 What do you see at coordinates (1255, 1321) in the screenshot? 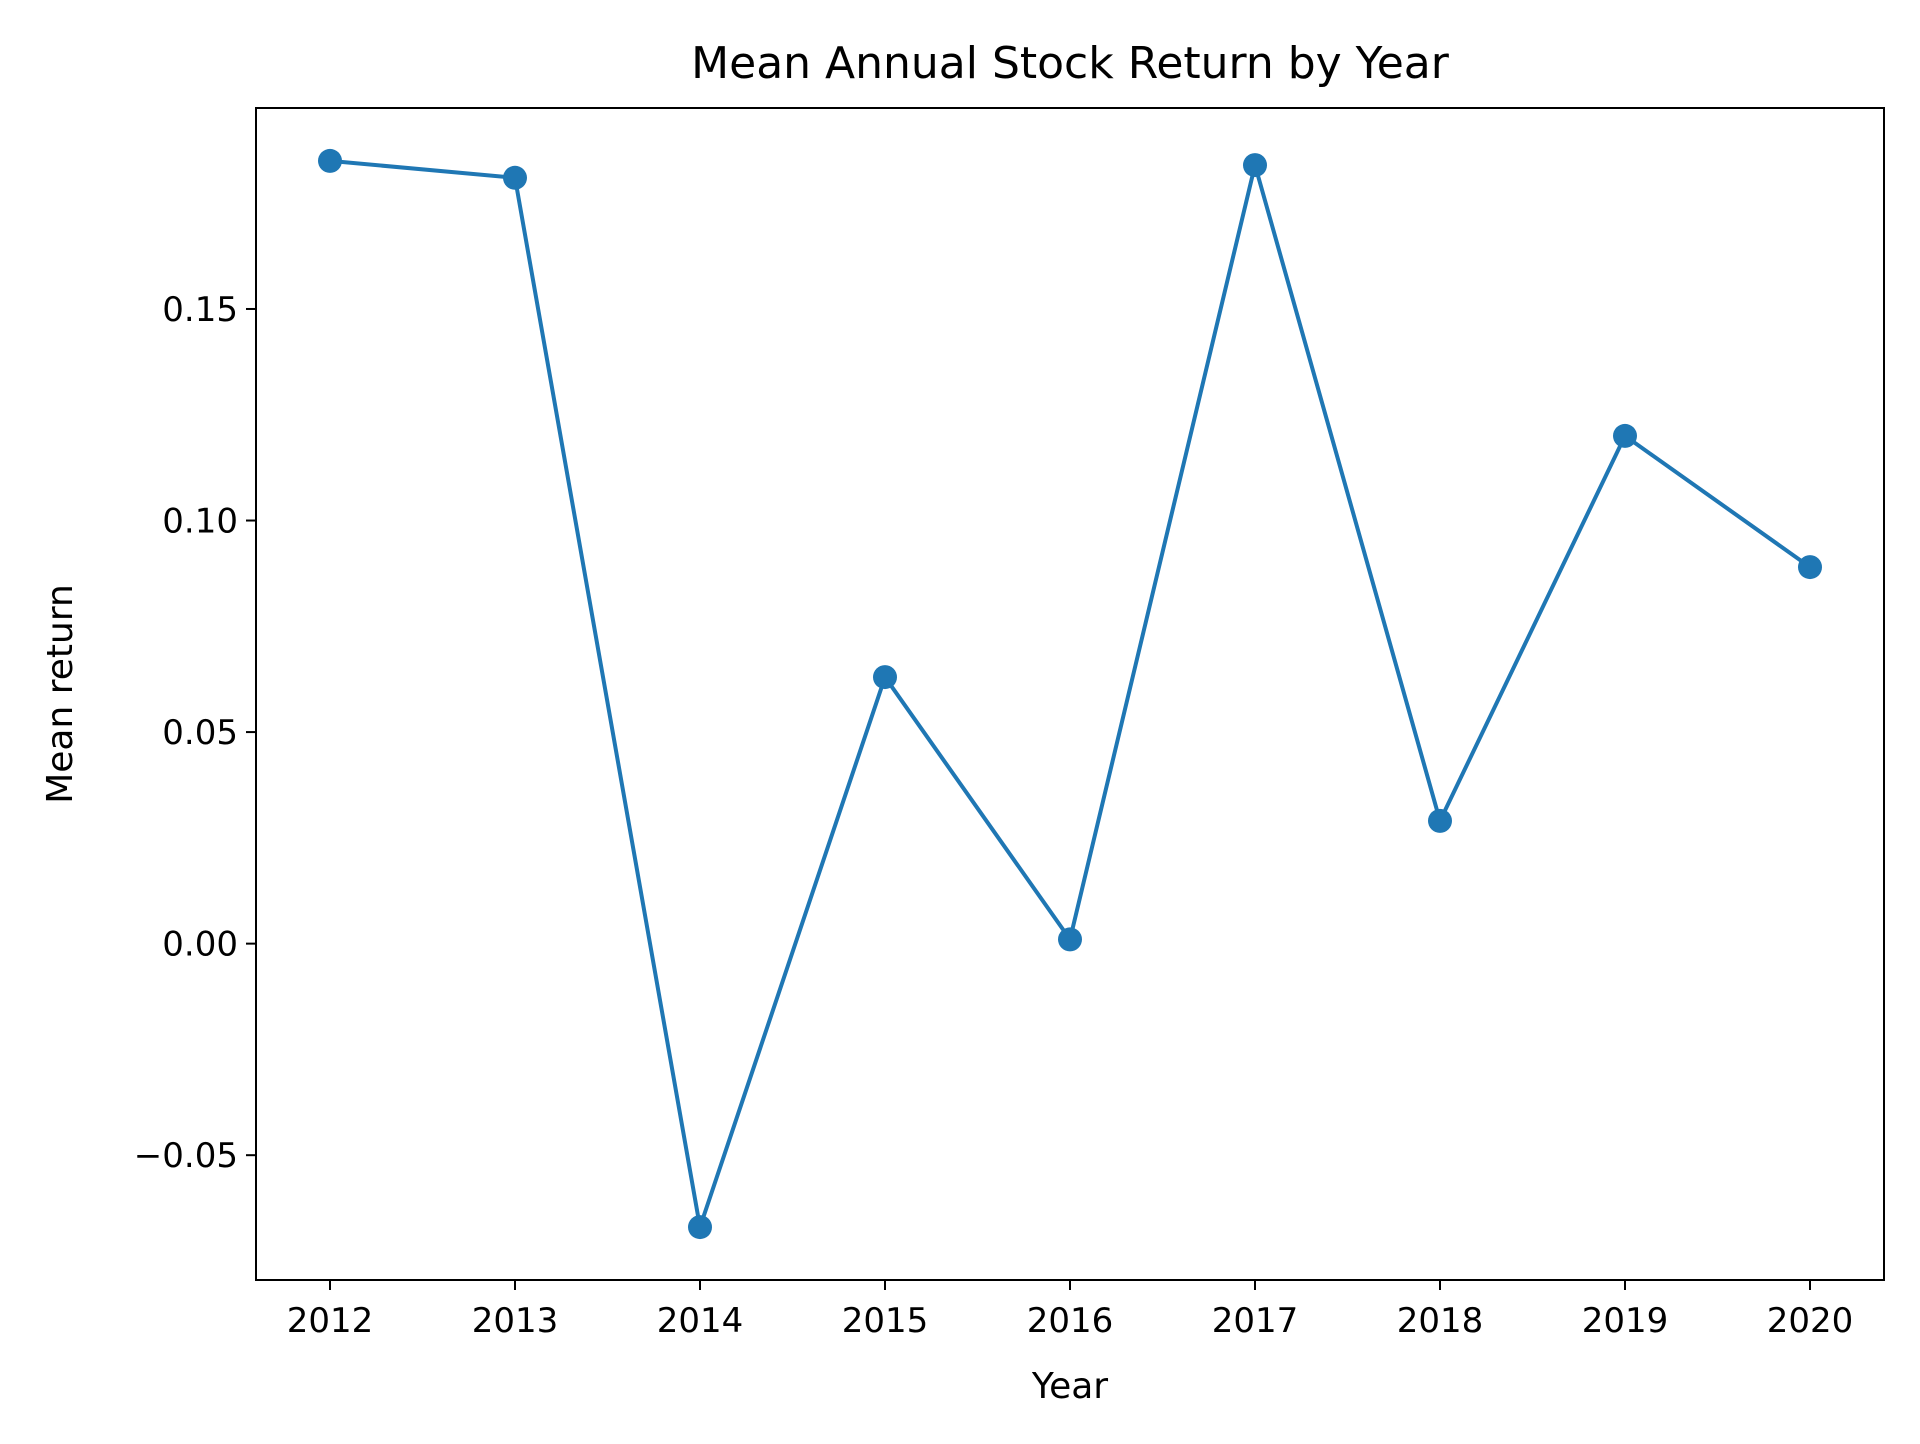
I see `x-tick-label: 2017` at bounding box center [1255, 1321].